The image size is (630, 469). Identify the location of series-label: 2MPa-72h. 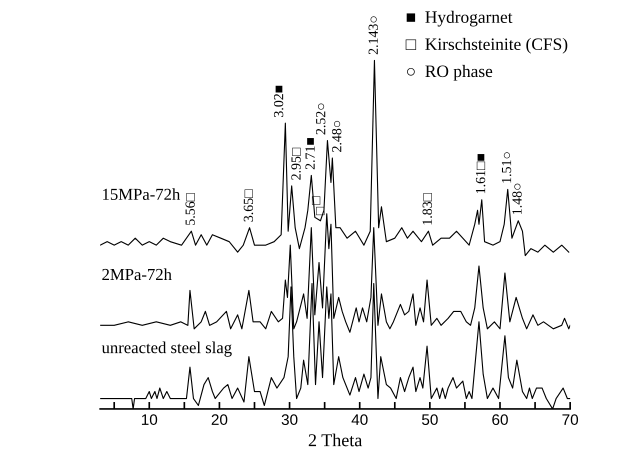
(137, 274).